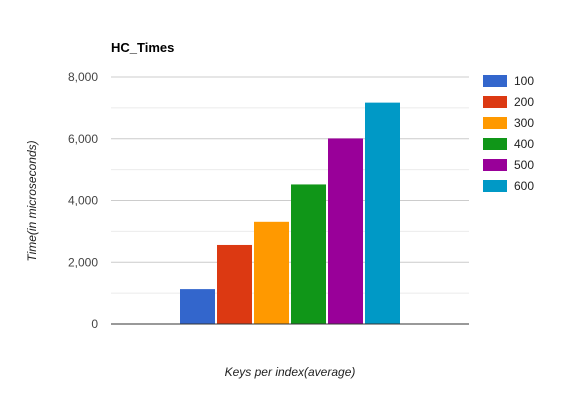  What do you see at coordinates (83, 262) in the screenshot?
I see `y-tick-label: 2,000` at bounding box center [83, 262].